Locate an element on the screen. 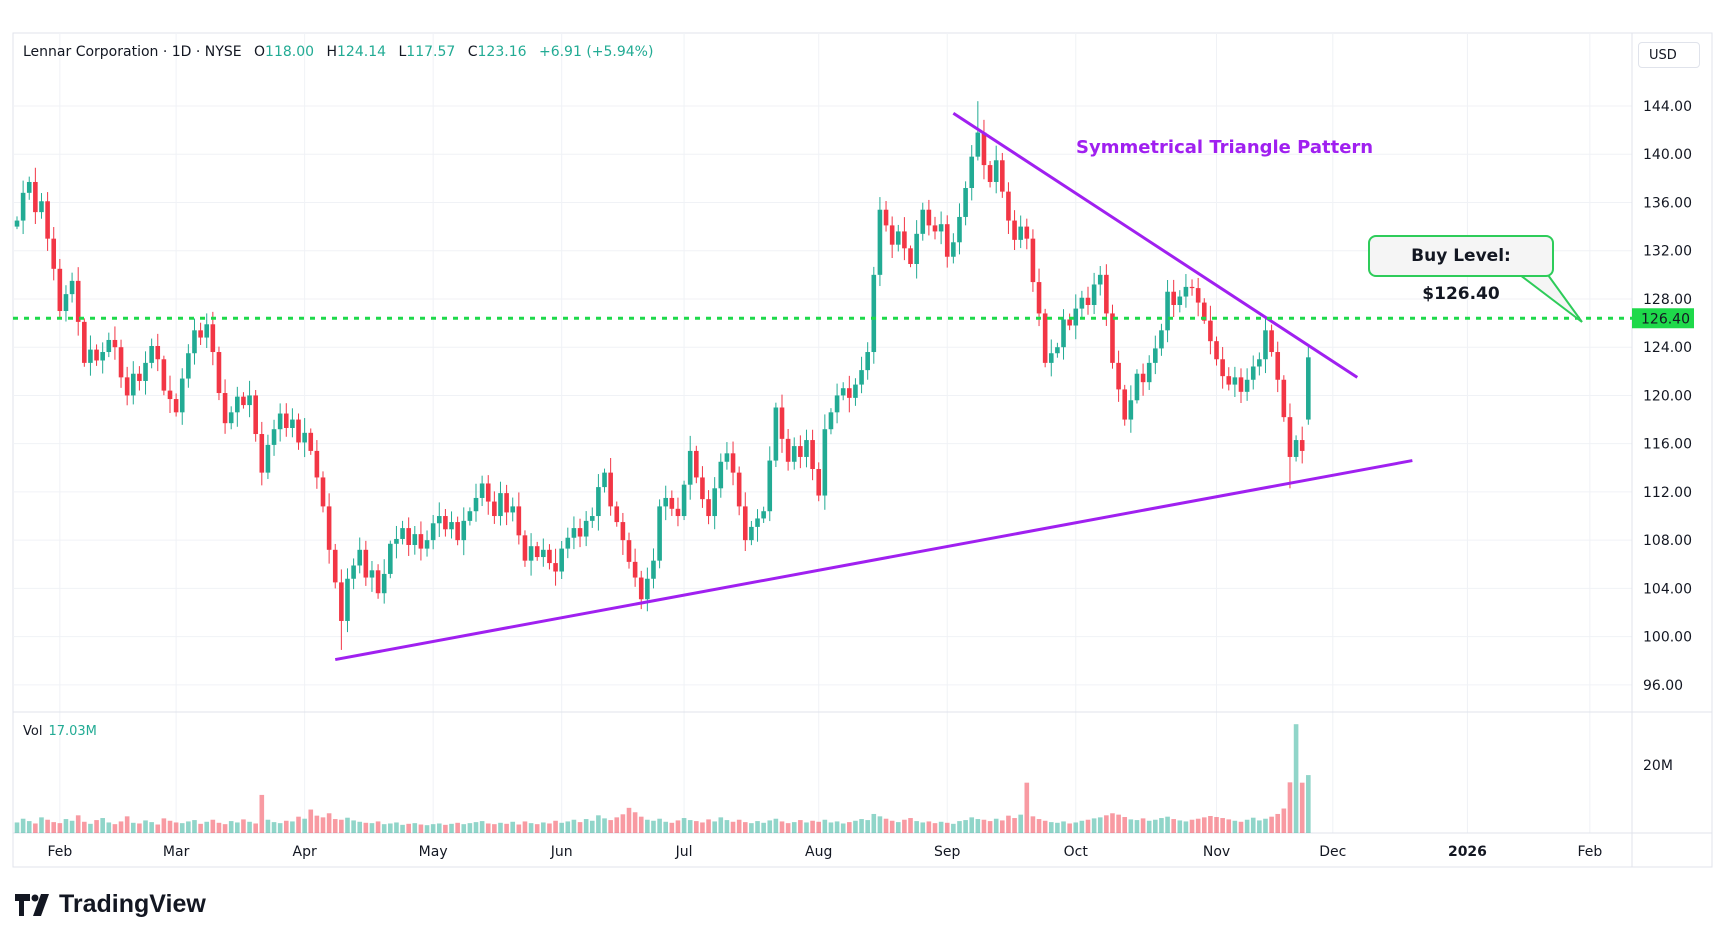  symbol-name: Lennar Corporation · 1D · NYSE is located at coordinates (132, 52).